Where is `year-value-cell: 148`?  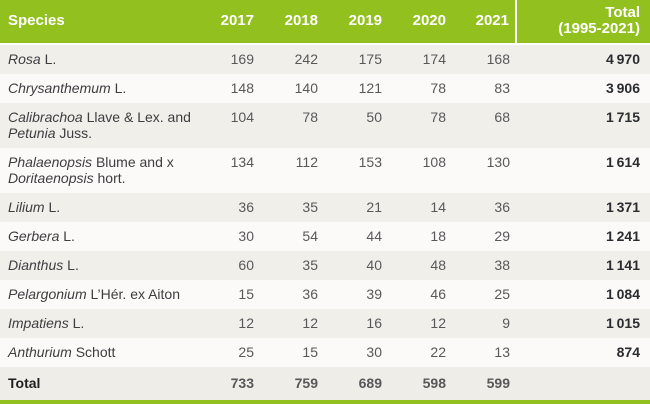 year-value-cell: 148 is located at coordinates (242, 88).